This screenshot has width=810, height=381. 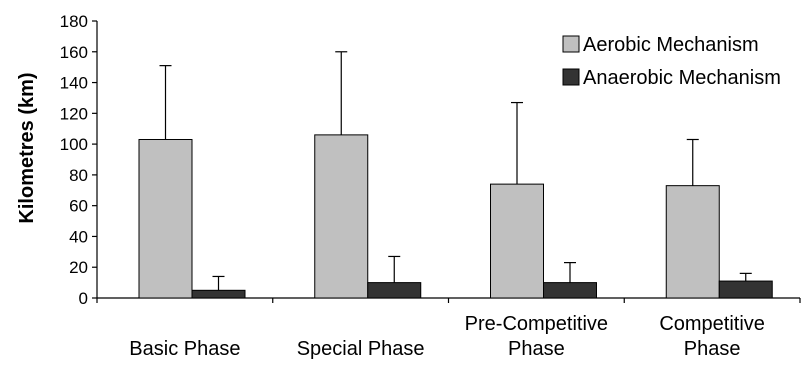 What do you see at coordinates (361, 349) in the screenshot?
I see `category-label: Special Phase` at bounding box center [361, 349].